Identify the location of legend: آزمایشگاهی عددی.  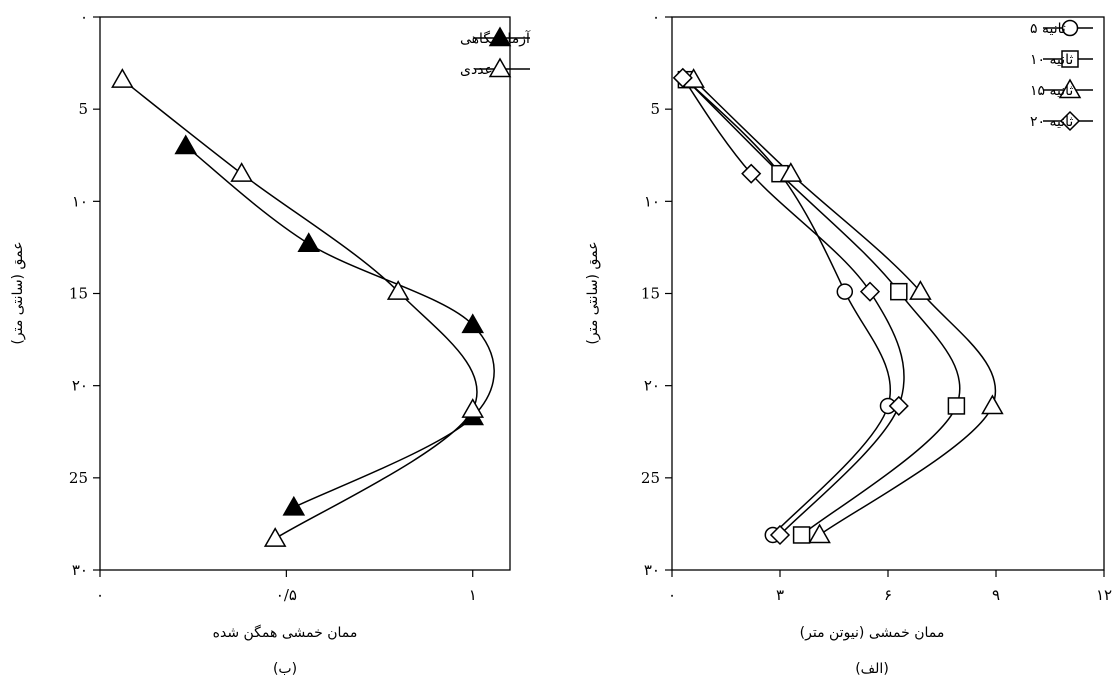
(495, 52).